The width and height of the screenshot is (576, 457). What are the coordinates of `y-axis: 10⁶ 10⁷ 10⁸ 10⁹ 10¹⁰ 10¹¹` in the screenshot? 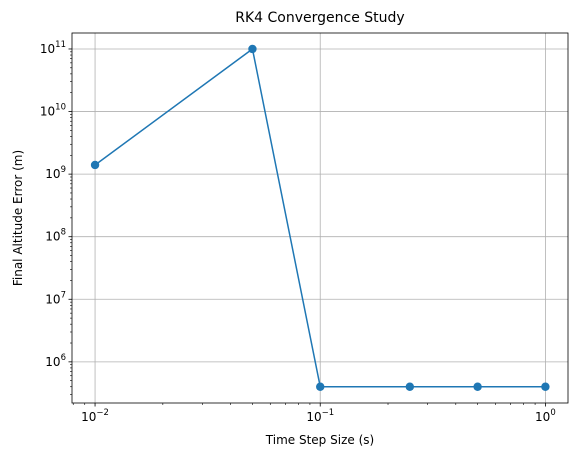 It's located at (56, 217).